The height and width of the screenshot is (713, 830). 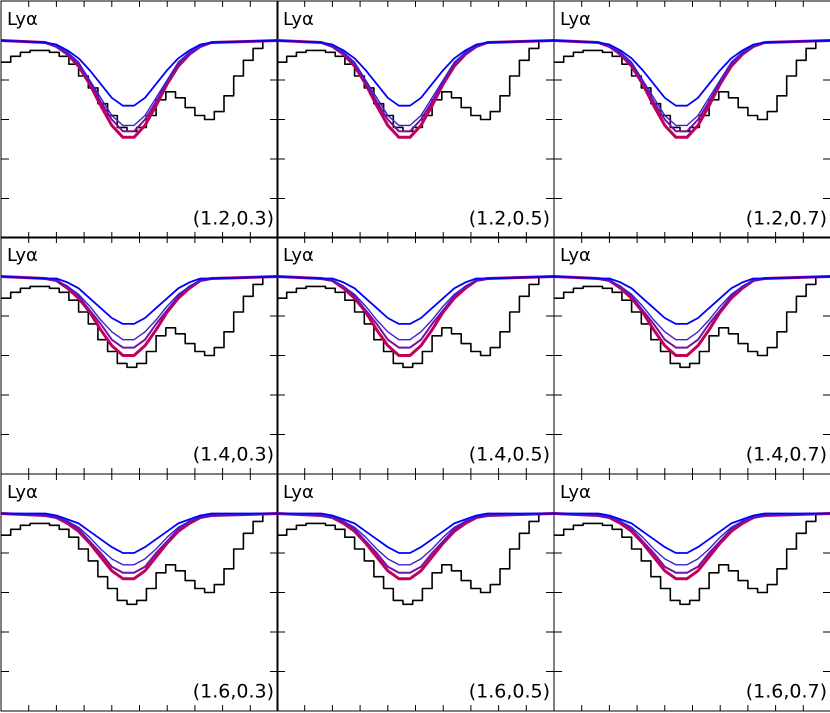 What do you see at coordinates (233, 692) in the screenshot?
I see `parameter-label: (1.6,0.3)` at bounding box center [233, 692].